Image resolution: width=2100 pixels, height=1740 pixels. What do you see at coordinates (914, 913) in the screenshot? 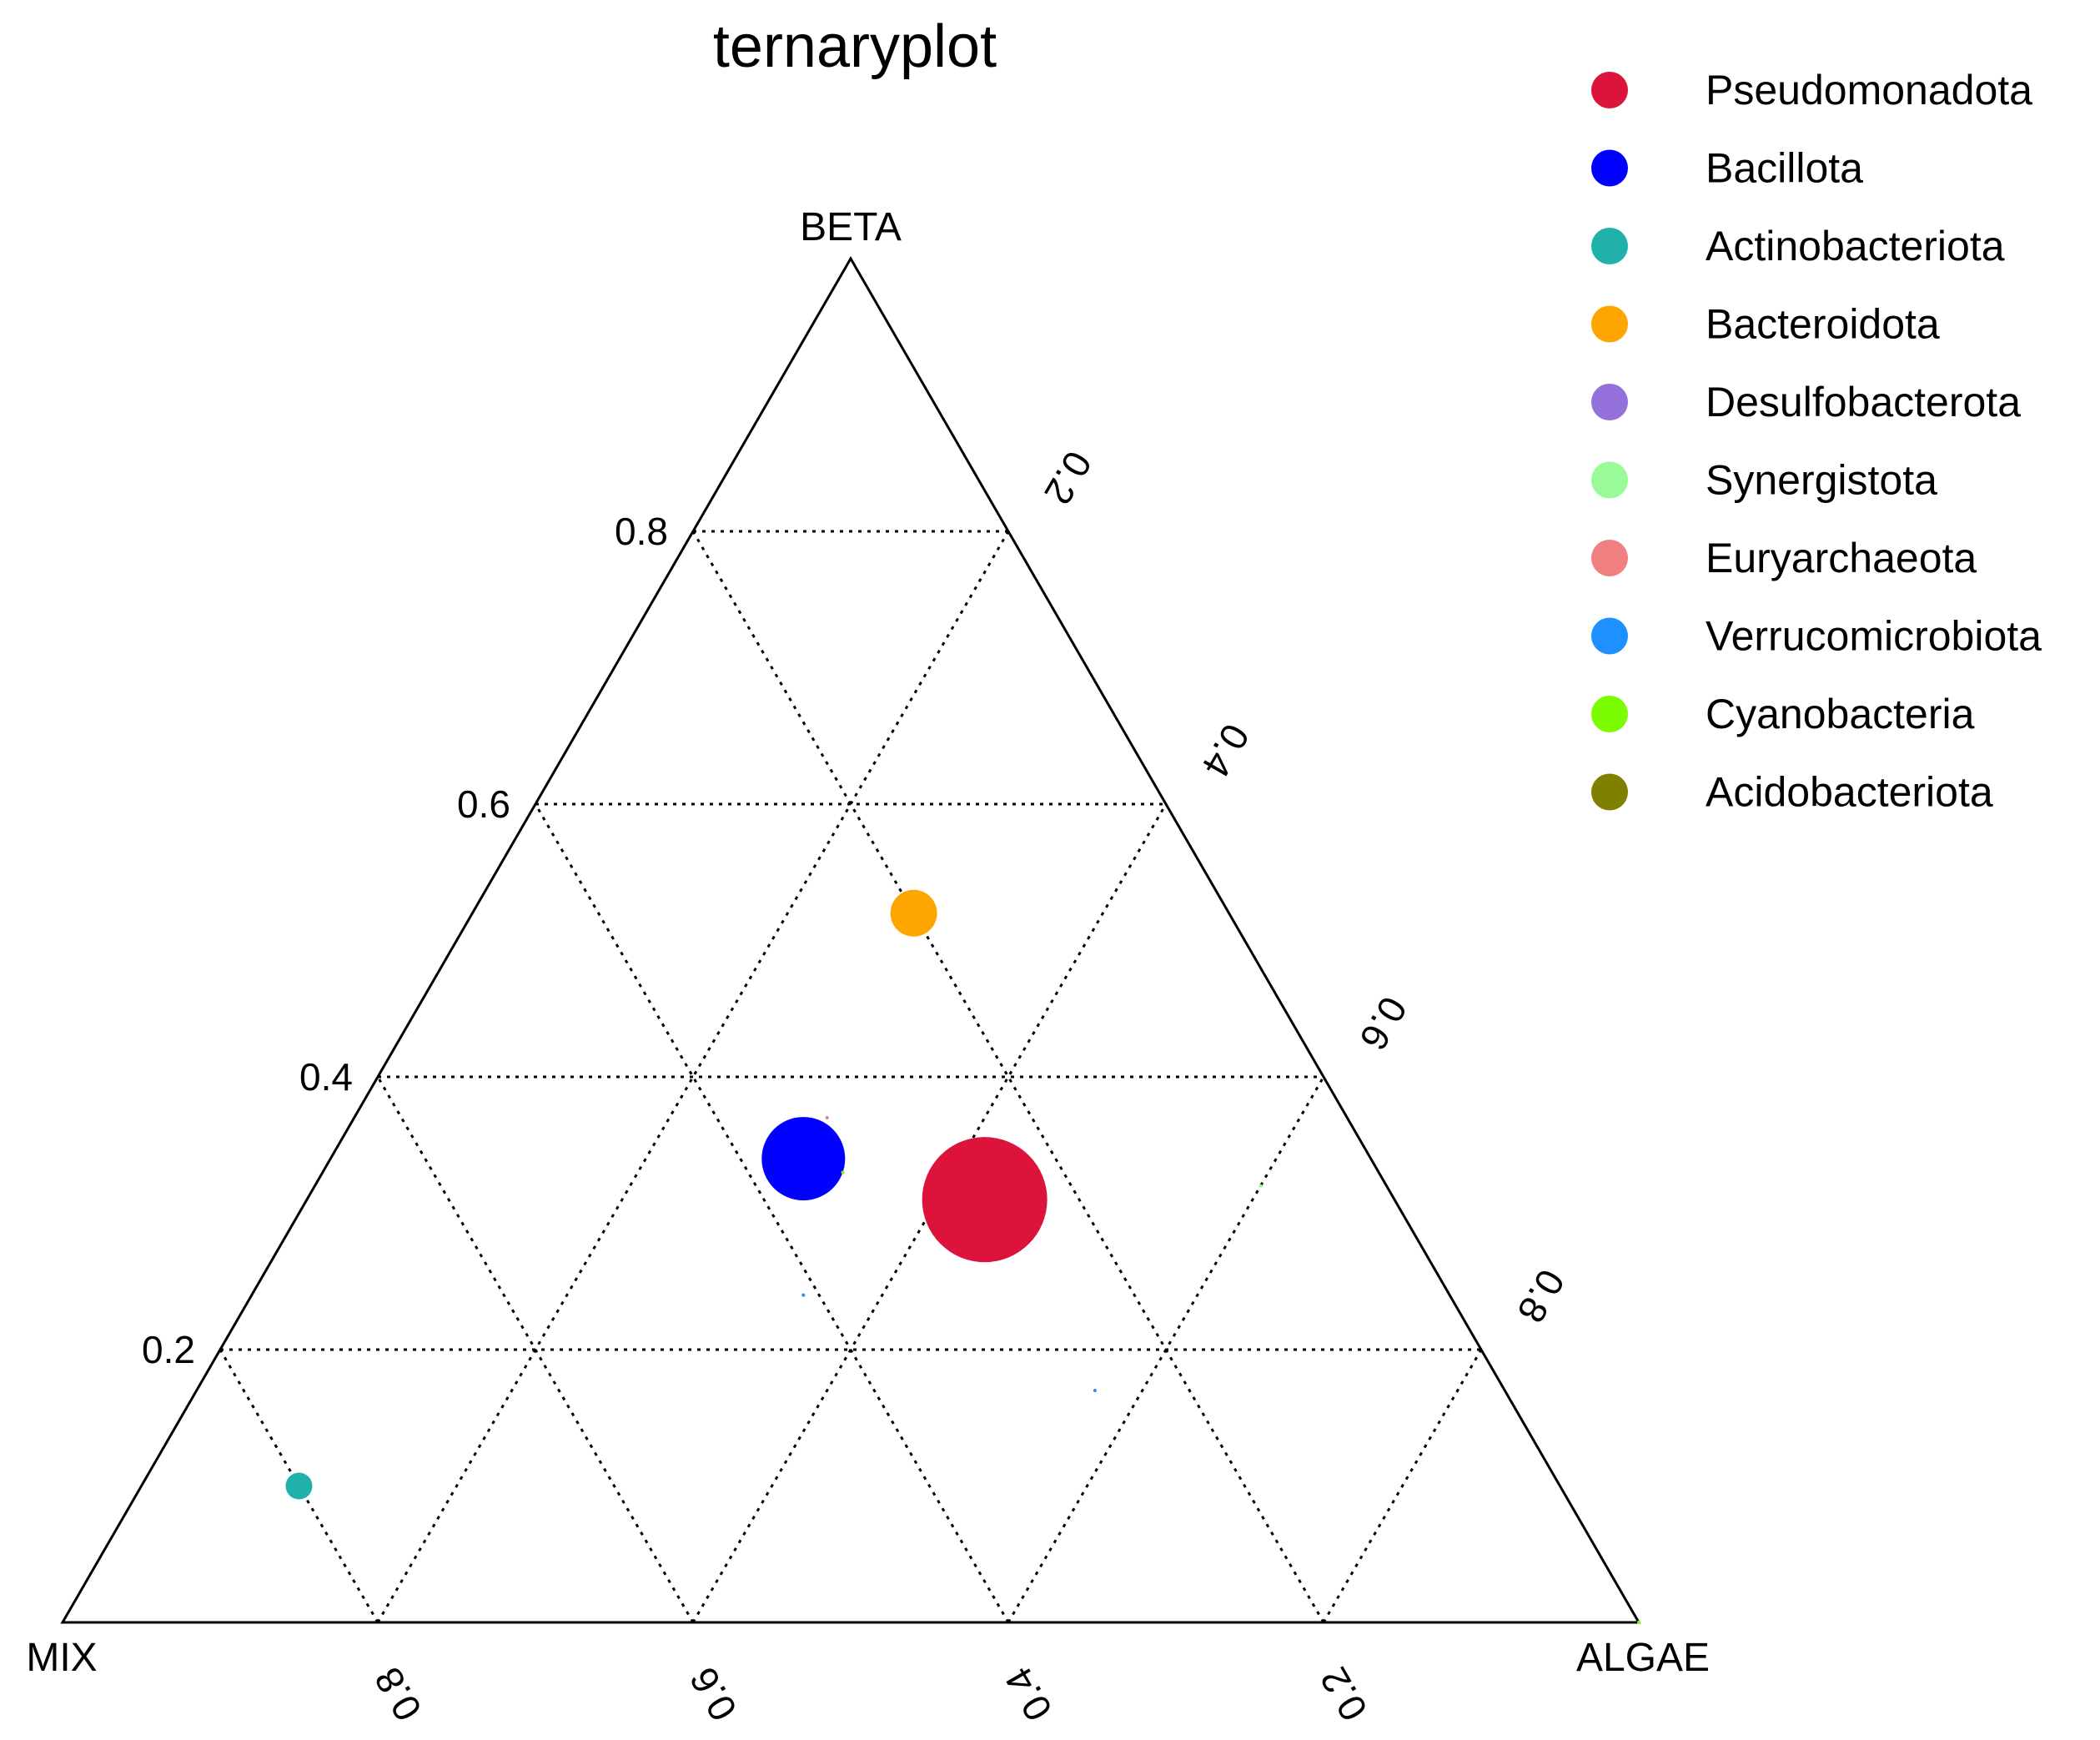
I see `point-bacteroidota` at bounding box center [914, 913].